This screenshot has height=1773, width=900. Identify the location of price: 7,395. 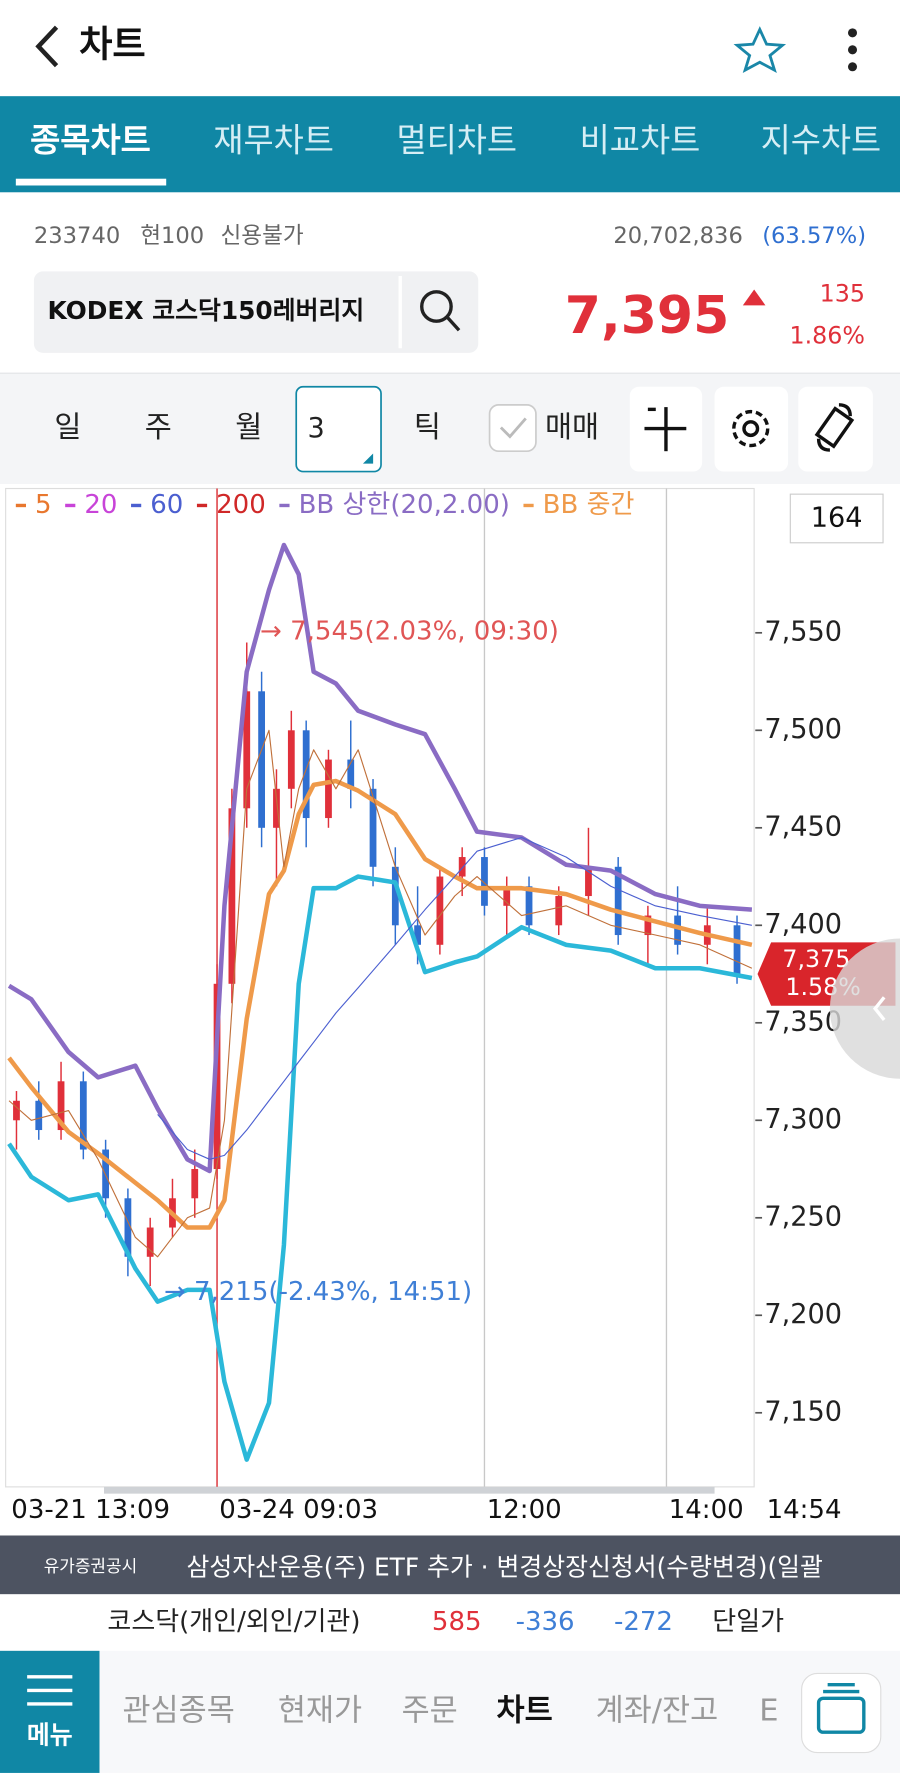
(647, 316).